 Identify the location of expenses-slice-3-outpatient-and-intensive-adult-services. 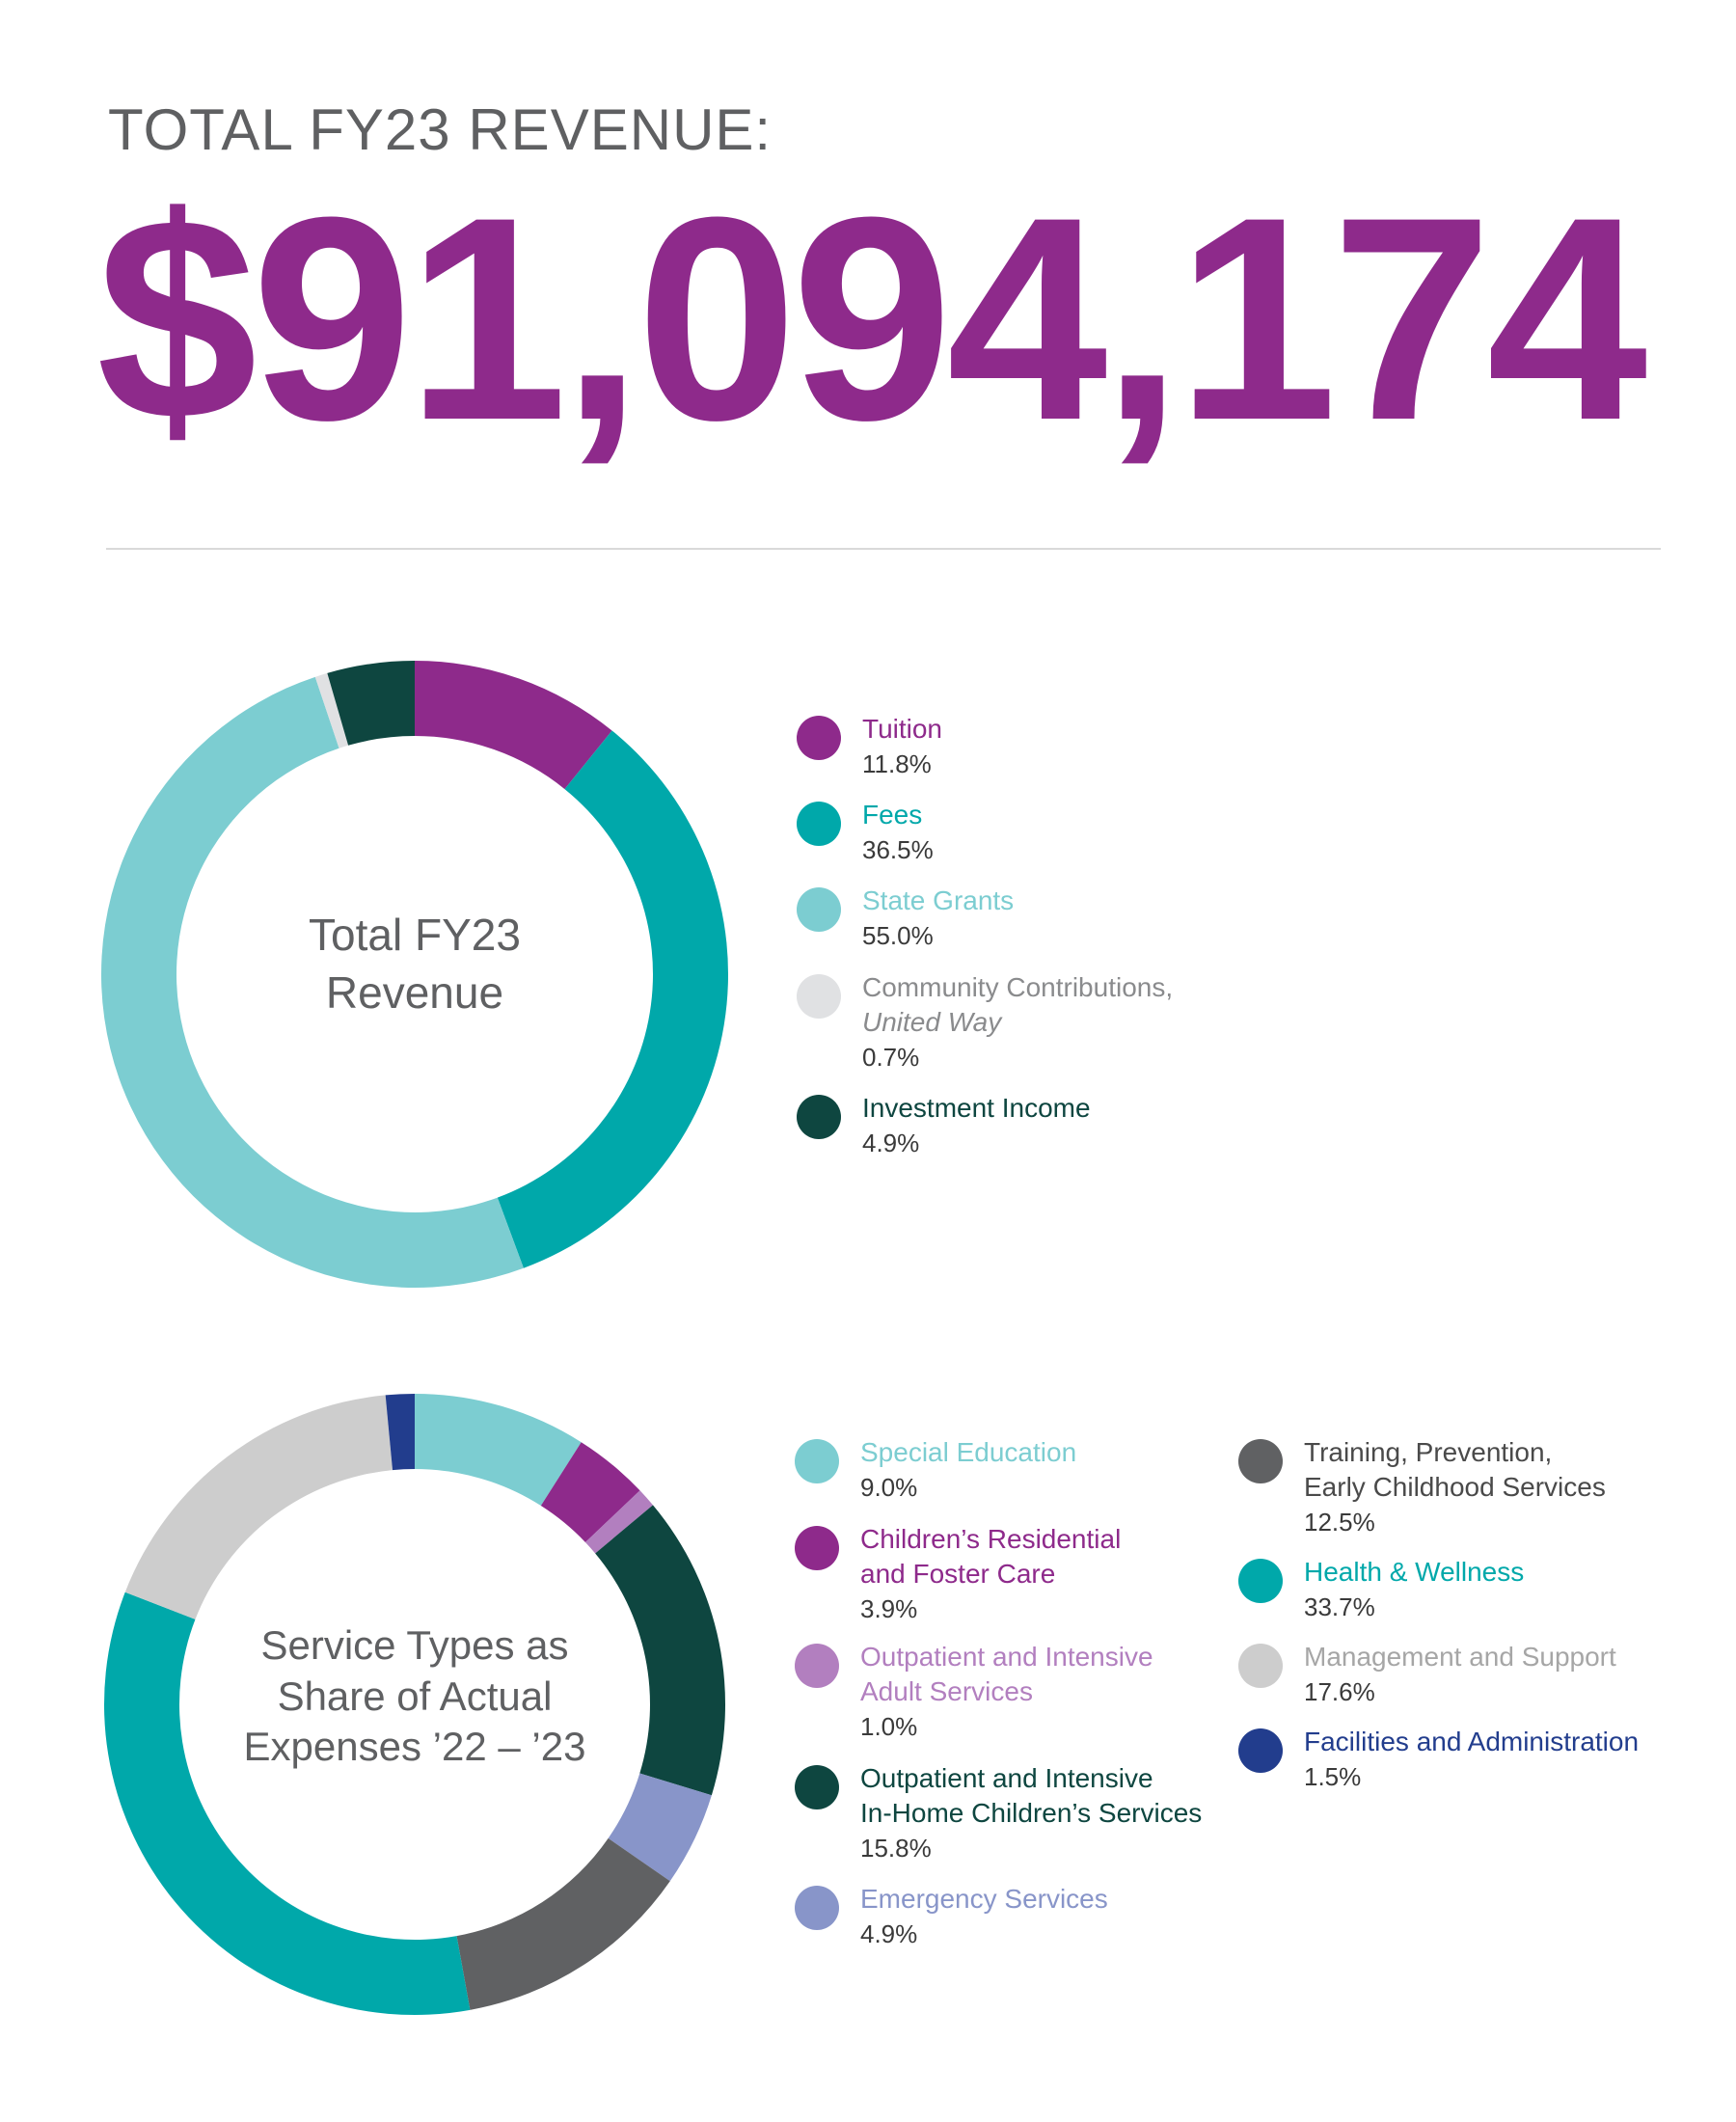
(618, 1522).